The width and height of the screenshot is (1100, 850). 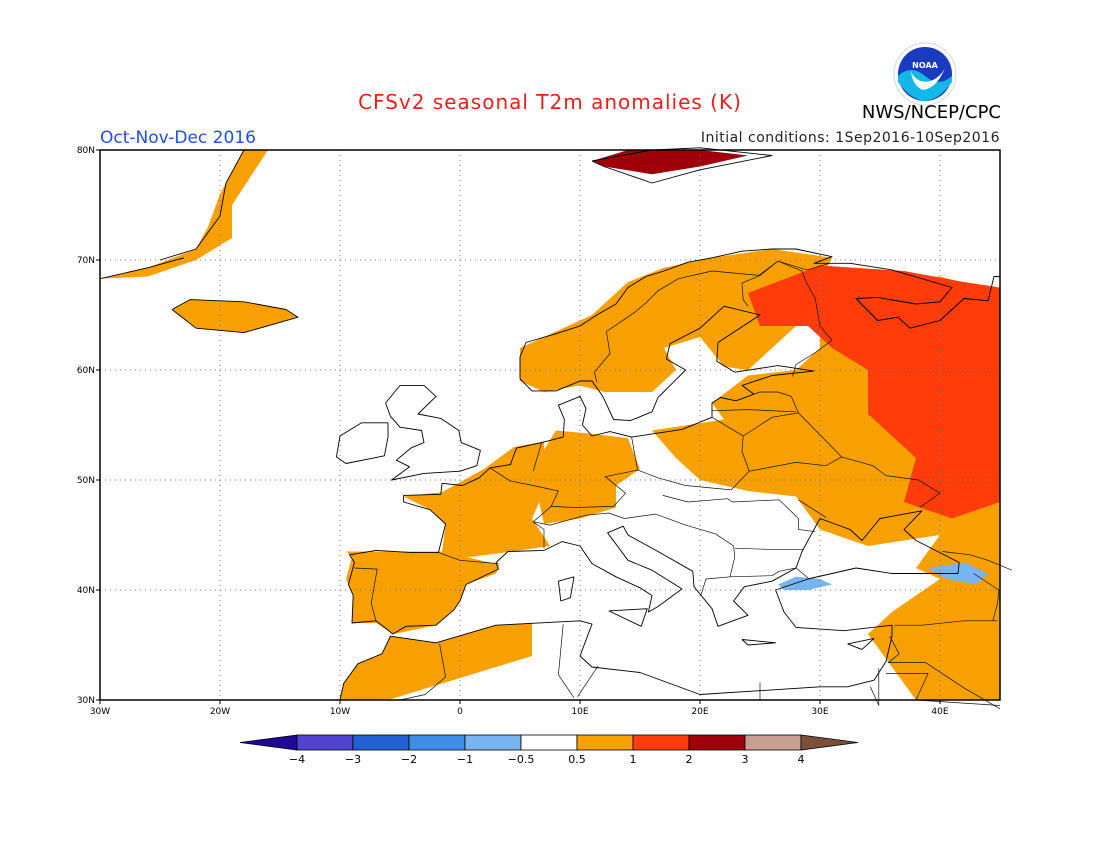 What do you see at coordinates (460, 712) in the screenshot?
I see `lon-tick-label: 0` at bounding box center [460, 712].